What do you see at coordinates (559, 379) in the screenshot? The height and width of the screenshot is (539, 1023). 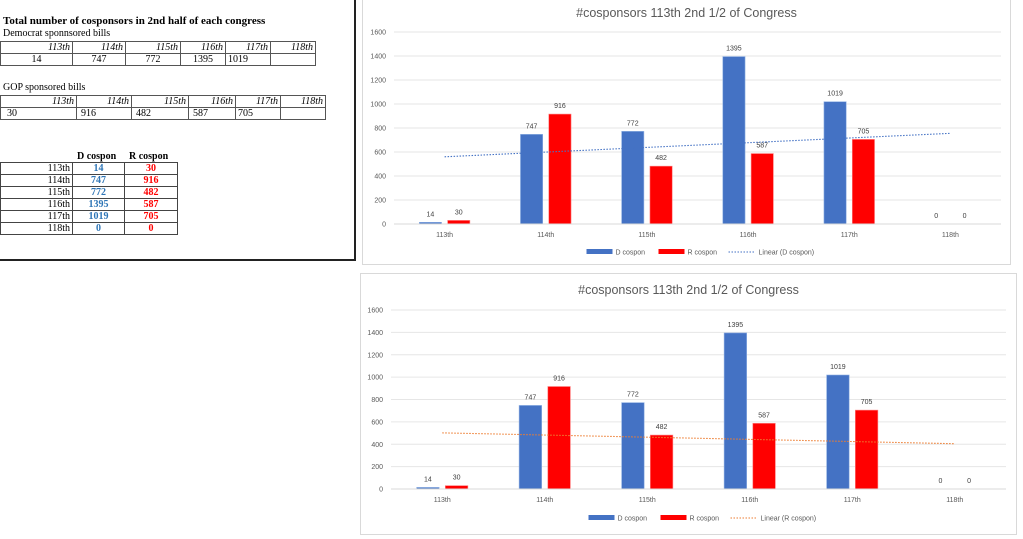 I see `data-label: 916` at bounding box center [559, 379].